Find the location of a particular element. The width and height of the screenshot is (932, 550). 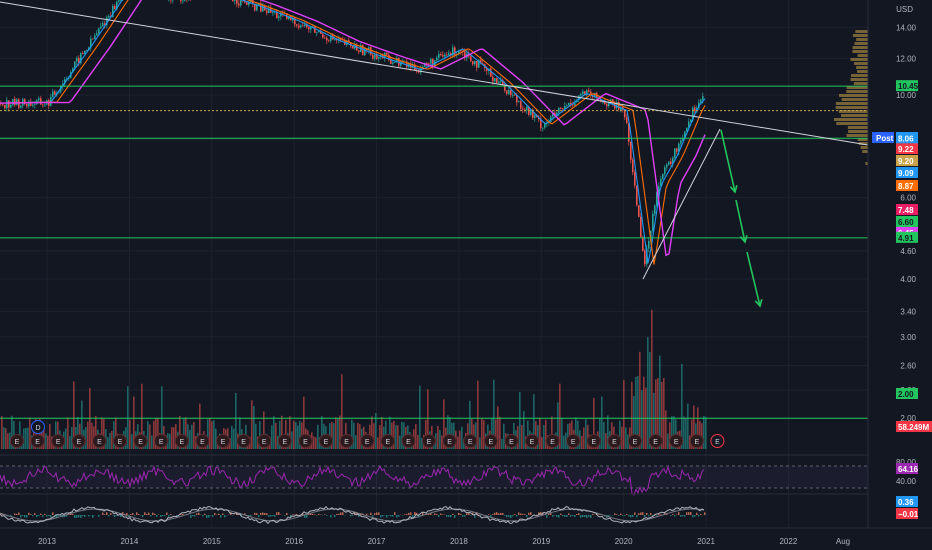

price-tick-label: 10.00 is located at coordinates (906, 95).